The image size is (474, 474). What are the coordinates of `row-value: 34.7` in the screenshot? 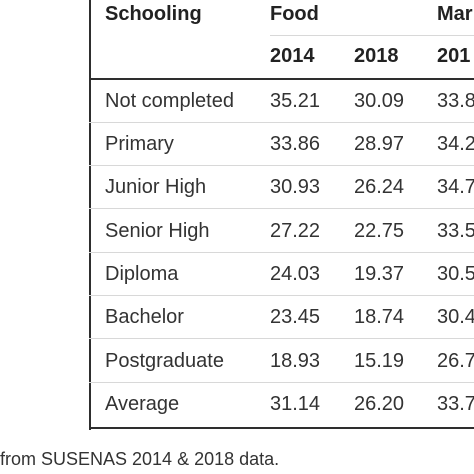 It's located at (455, 187).